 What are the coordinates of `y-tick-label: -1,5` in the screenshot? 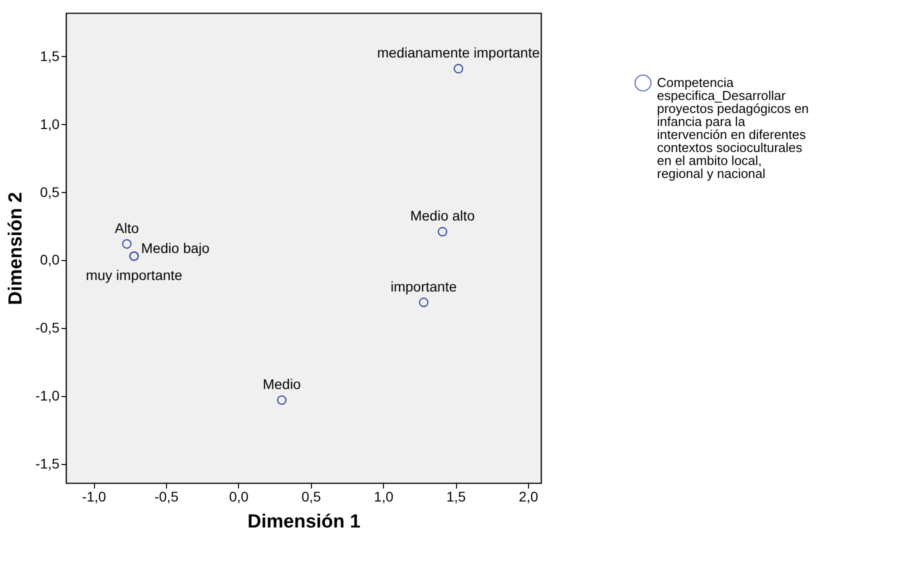 It's located at (47, 463).